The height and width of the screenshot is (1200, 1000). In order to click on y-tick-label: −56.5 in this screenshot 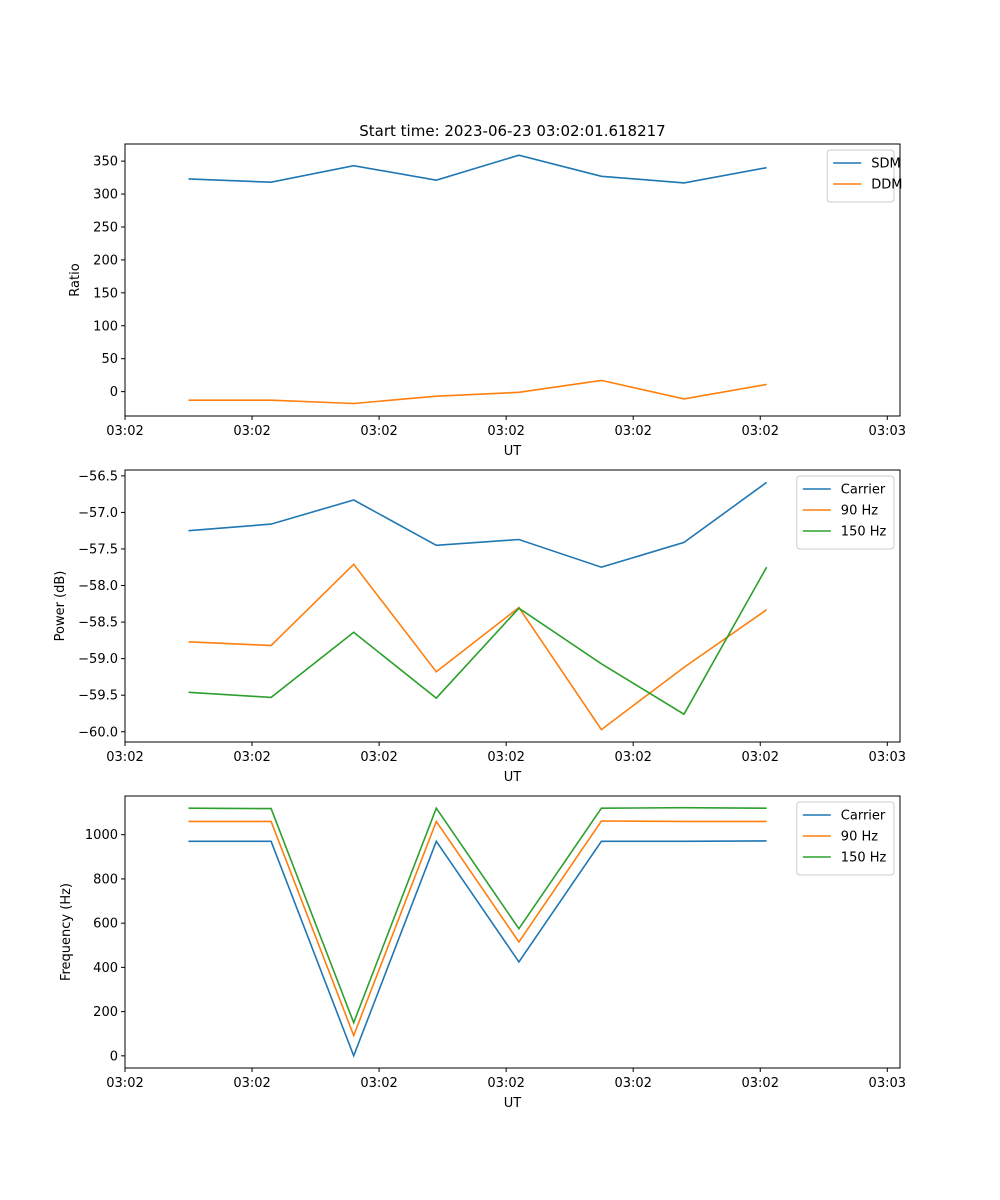, I will do `click(98, 476)`.